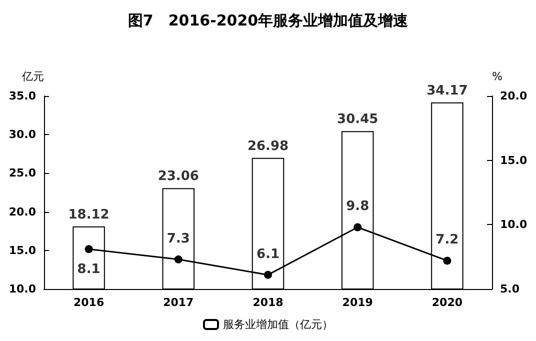 This screenshot has height=341, width=536. Describe the element at coordinates (514, 225) in the screenshot. I see `y2-tick-label: 10.0` at that location.